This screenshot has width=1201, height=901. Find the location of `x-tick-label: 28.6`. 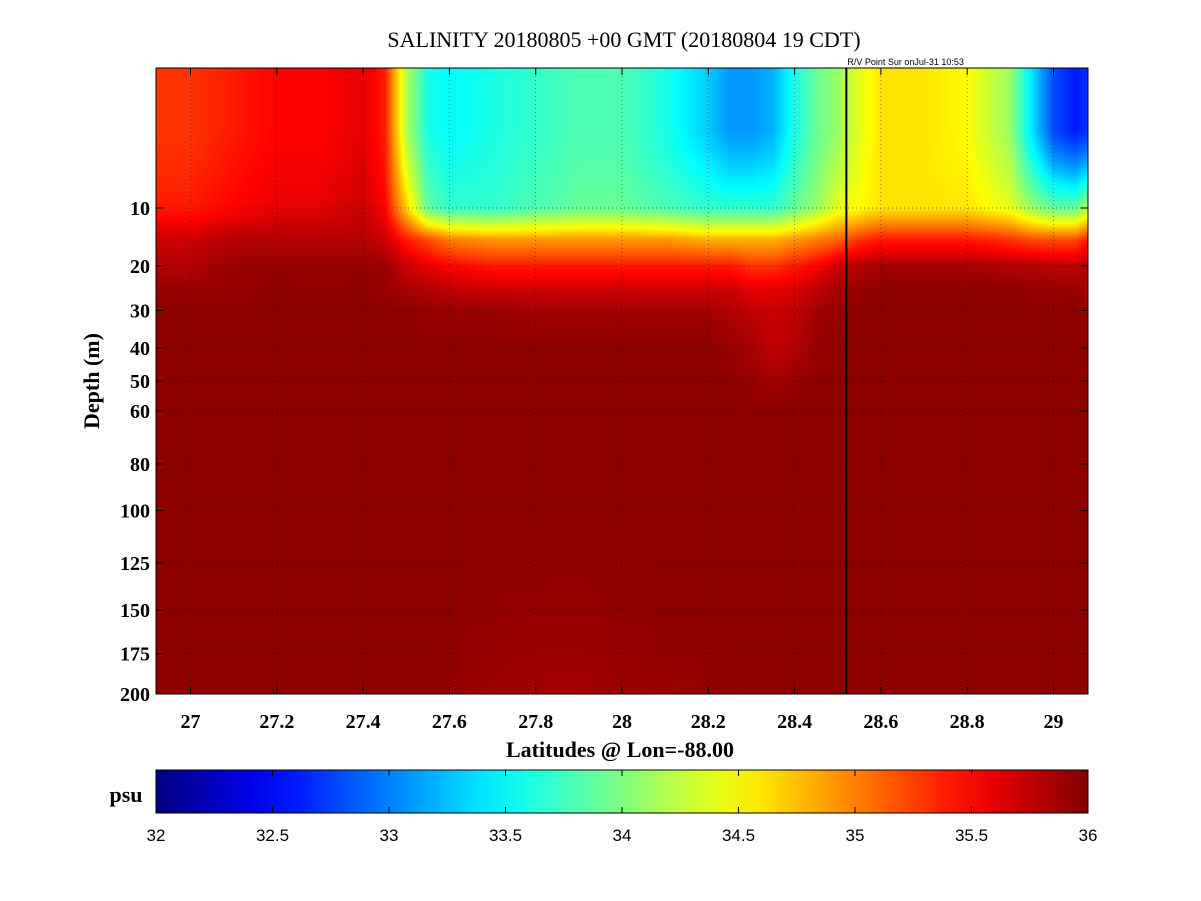

x-tick-label: 28.6 is located at coordinates (880, 722).